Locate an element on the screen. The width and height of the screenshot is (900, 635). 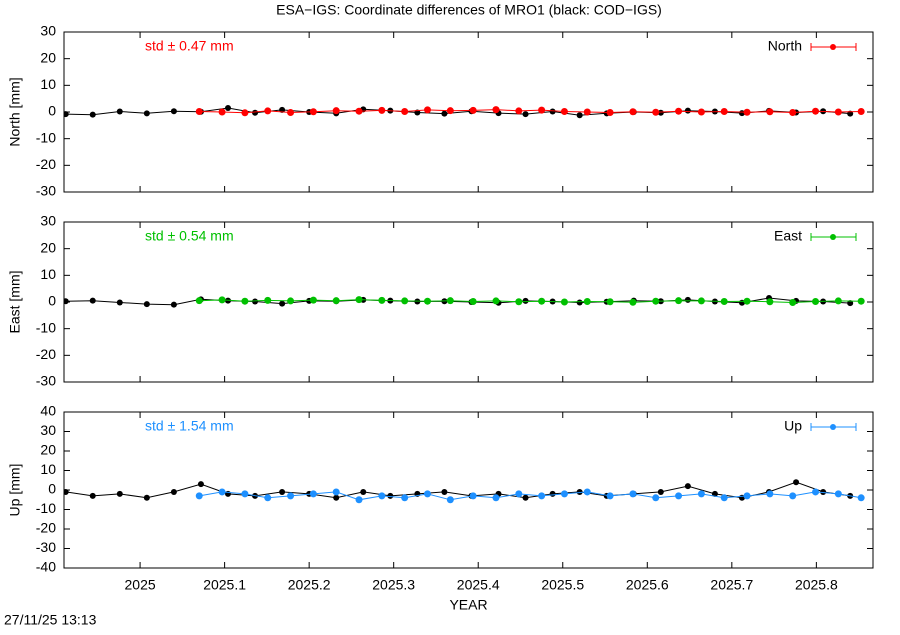
y-axis-label: East [mm] is located at coordinates (15, 301).